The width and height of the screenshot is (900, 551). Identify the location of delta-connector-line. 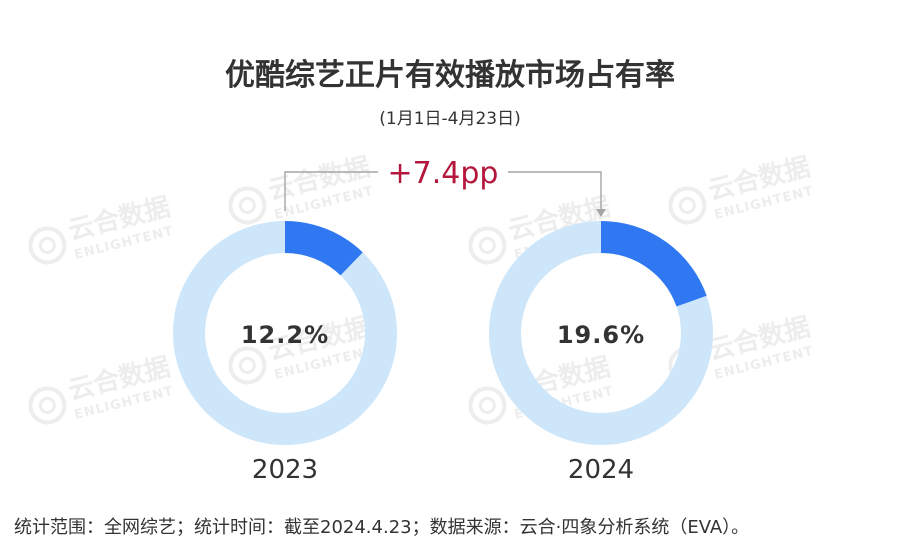
(443, 191).